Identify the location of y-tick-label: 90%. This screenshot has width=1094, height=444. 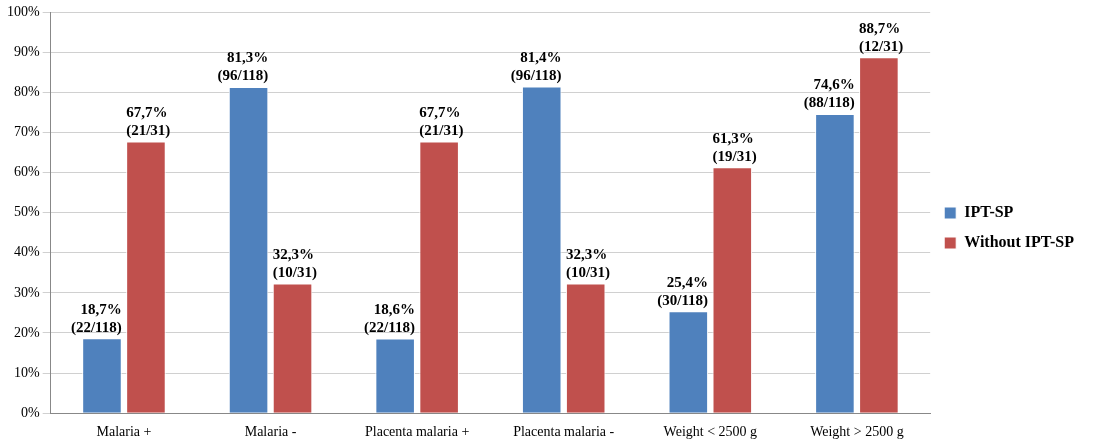
(26, 51).